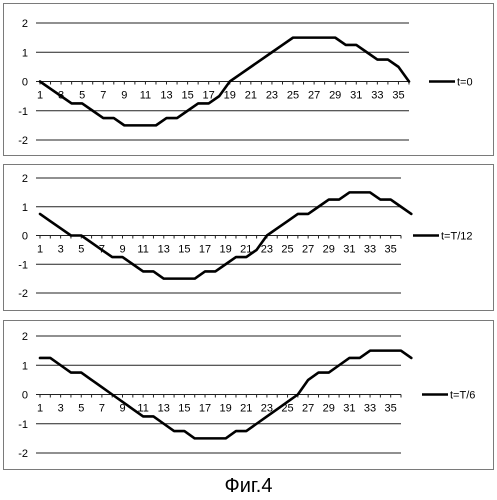  Describe the element at coordinates (457, 237) in the screenshot. I see `legend-label: t=T/12` at that location.